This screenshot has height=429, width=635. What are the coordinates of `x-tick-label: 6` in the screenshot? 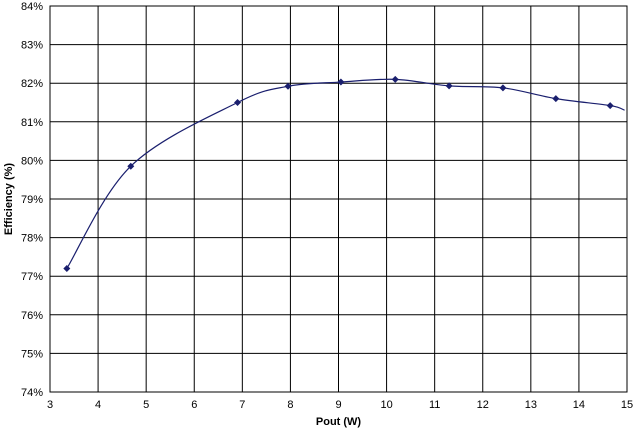 It's located at (194, 405).